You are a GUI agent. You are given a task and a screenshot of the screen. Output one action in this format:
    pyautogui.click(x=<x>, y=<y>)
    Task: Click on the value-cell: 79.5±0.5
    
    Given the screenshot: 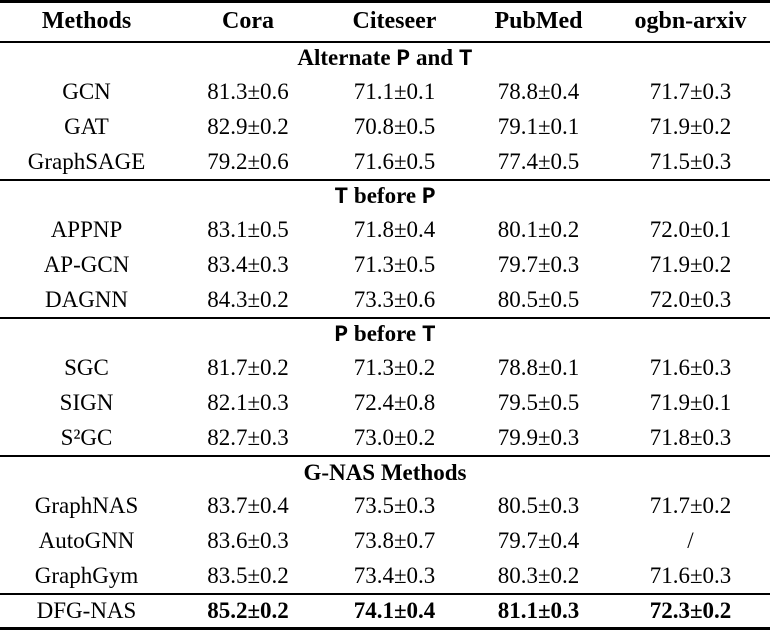 What is the action you would take?
    pyautogui.click(x=538, y=402)
    